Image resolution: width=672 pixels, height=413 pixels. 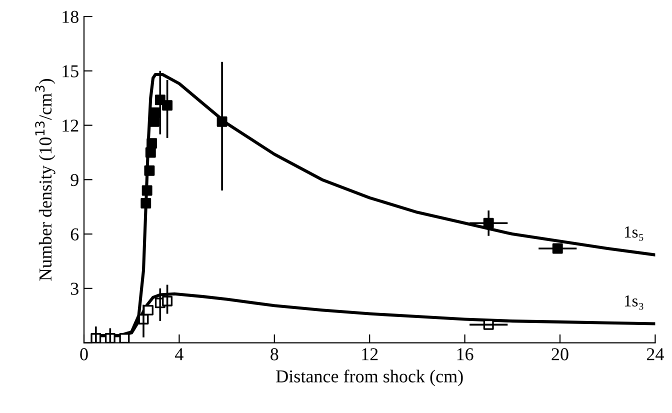 What do you see at coordinates (74, 234) in the screenshot?
I see `y-tick-label: 6` at bounding box center [74, 234].